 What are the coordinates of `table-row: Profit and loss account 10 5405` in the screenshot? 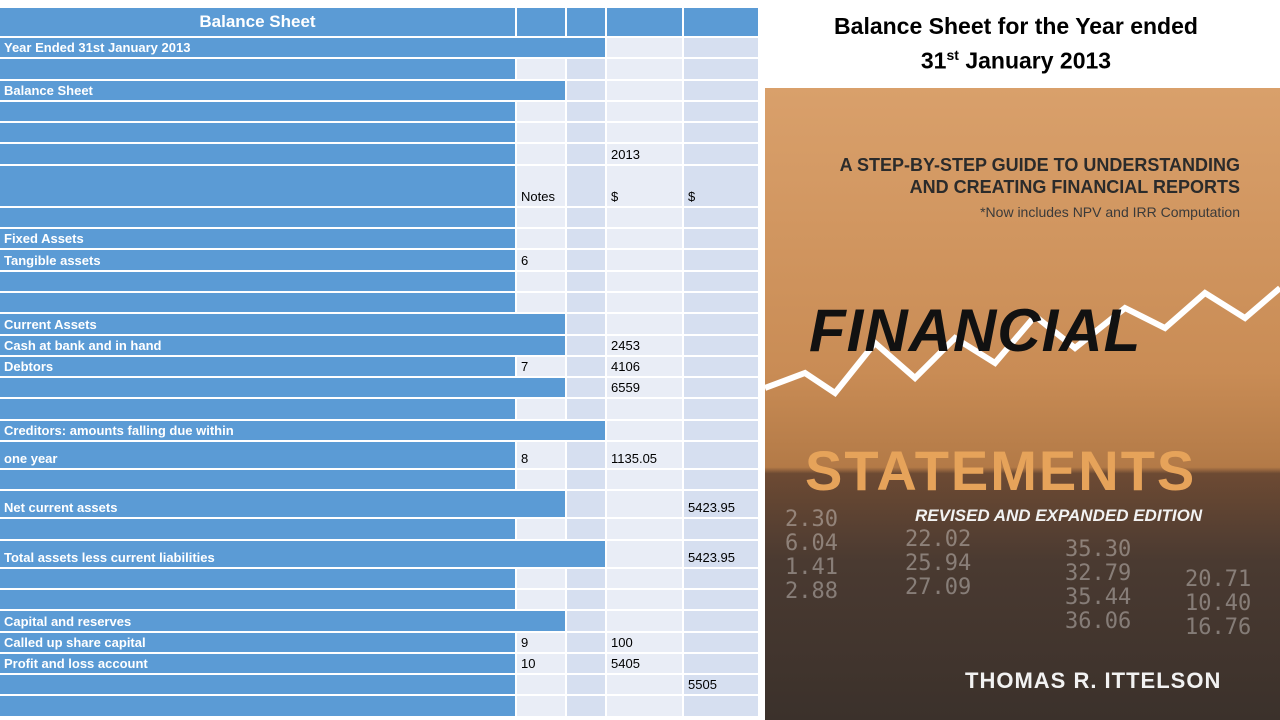 It's located at (380, 664).